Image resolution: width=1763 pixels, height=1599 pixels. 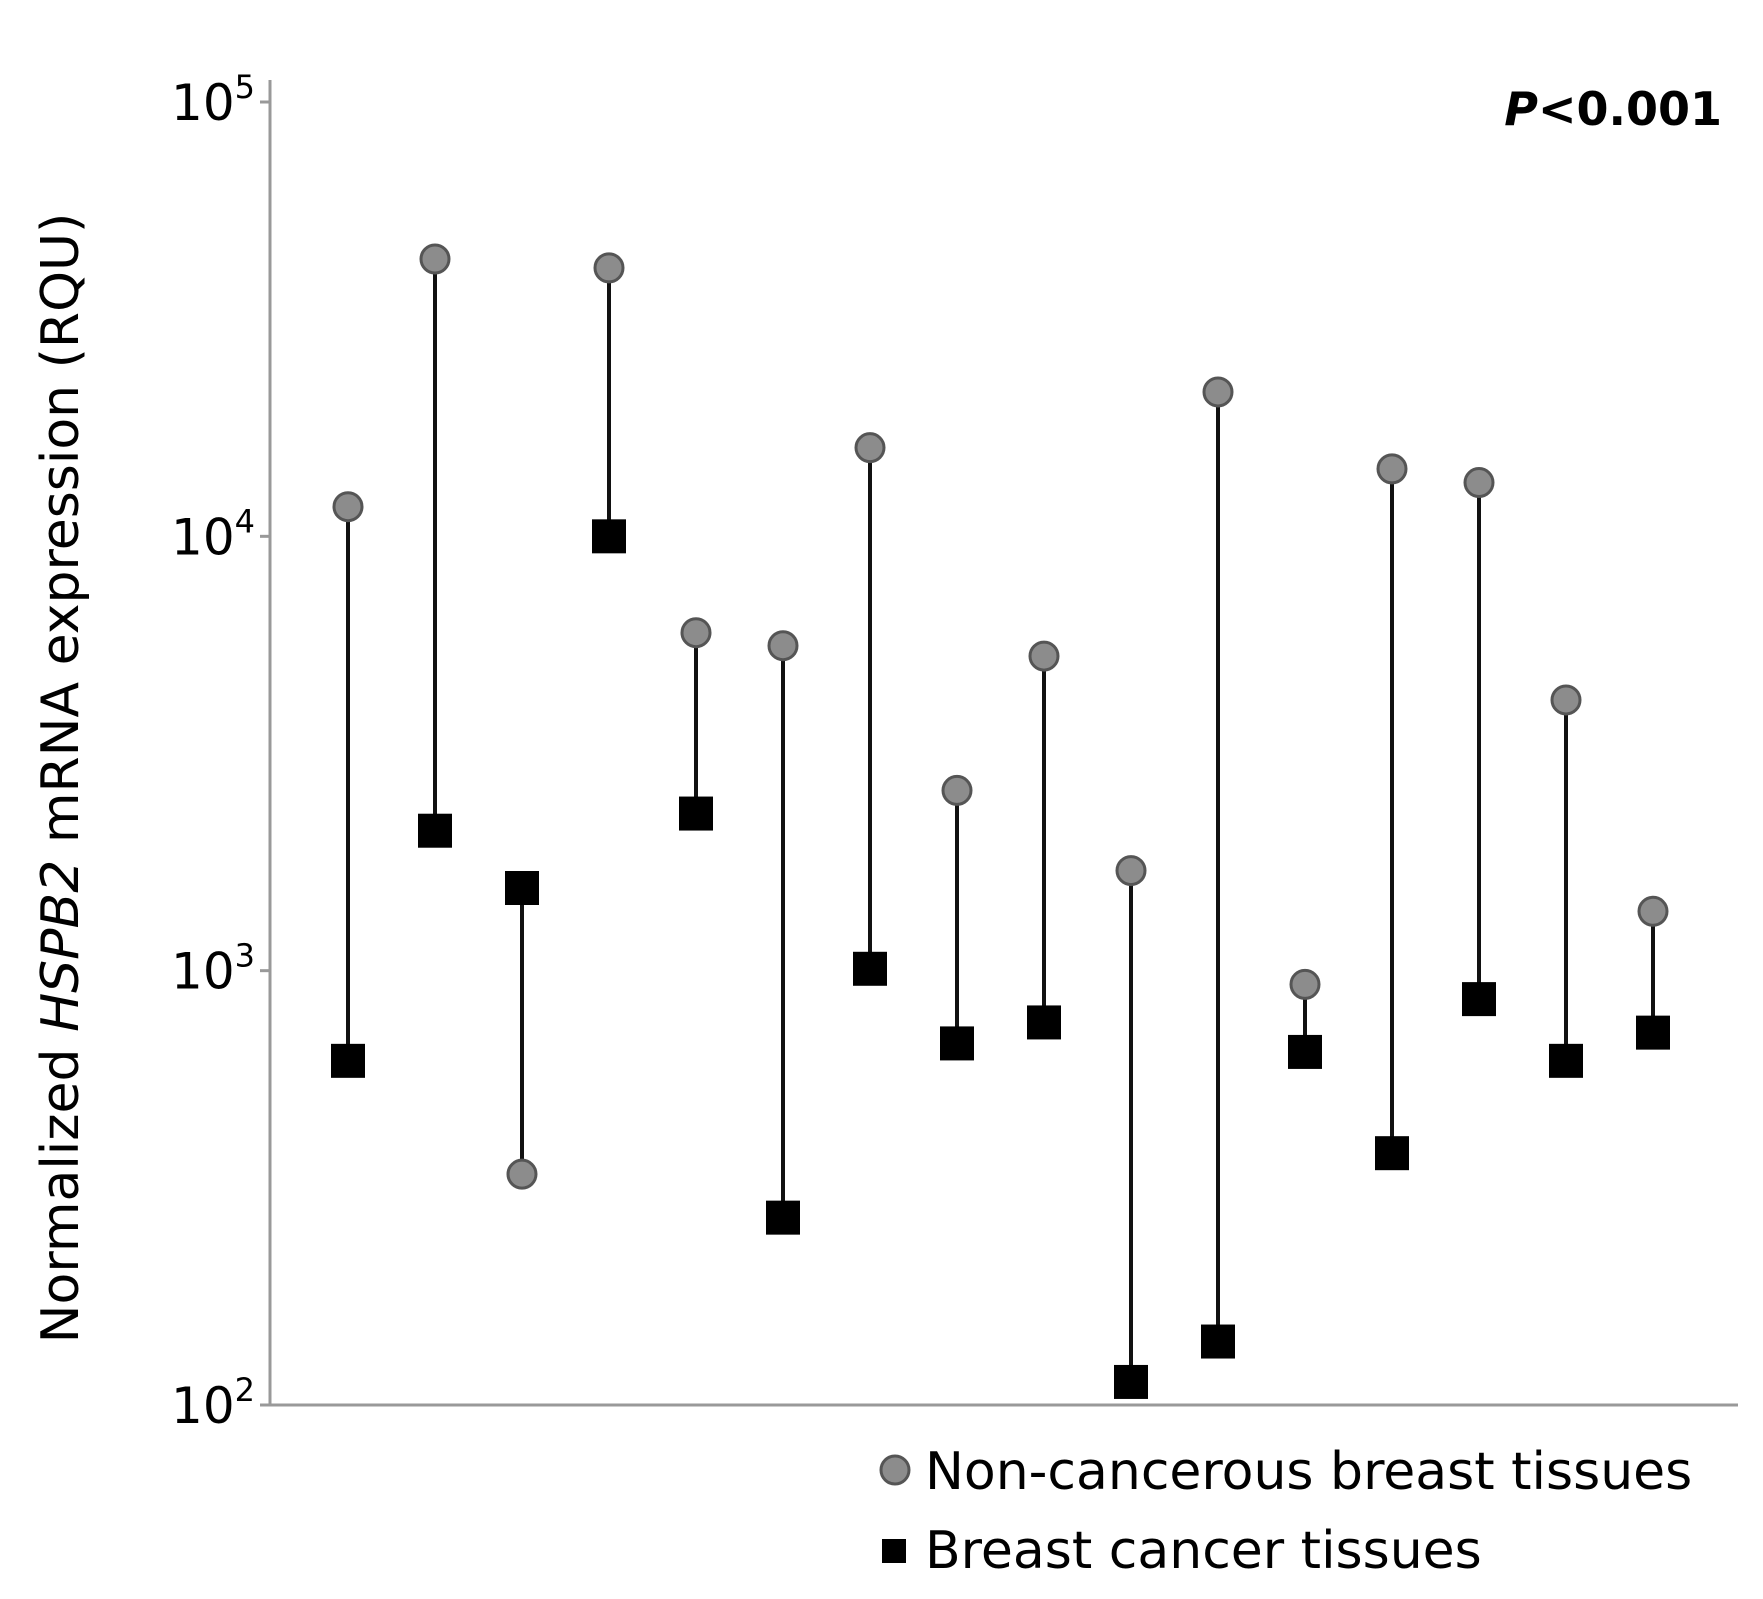 I want to click on y-ticks: 10² 10³ 10⁴ 10⁵, so click(x=220, y=751).